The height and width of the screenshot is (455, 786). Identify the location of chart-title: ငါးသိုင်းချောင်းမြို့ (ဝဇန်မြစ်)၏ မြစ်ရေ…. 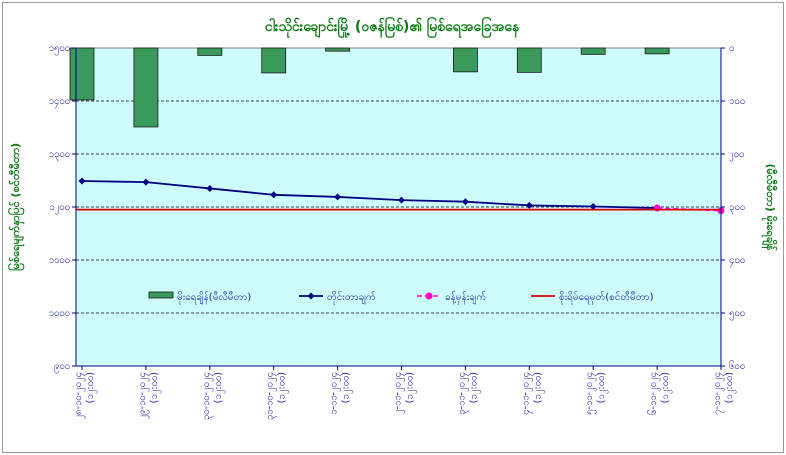
(392, 27).